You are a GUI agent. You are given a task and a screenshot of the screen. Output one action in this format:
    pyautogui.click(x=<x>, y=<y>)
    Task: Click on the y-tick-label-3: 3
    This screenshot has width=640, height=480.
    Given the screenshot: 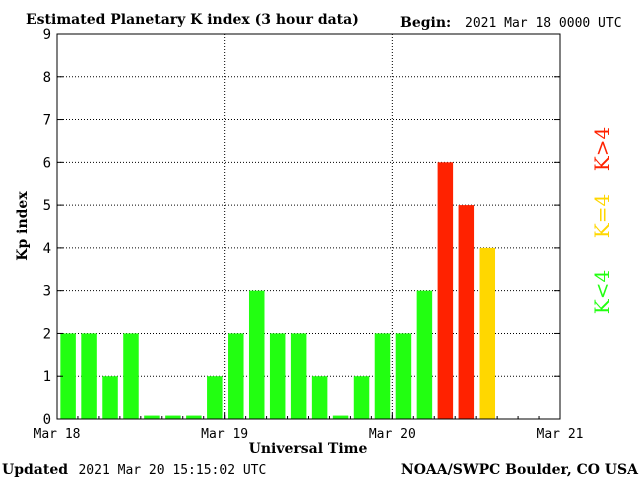 What is the action you would take?
    pyautogui.click(x=47, y=292)
    